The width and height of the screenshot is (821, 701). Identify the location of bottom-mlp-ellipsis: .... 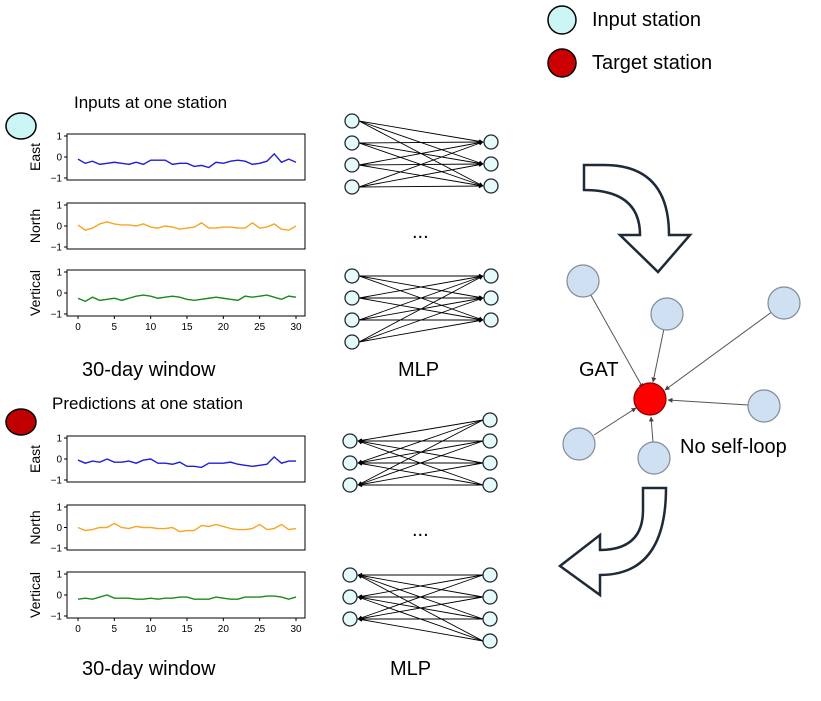
(420, 530).